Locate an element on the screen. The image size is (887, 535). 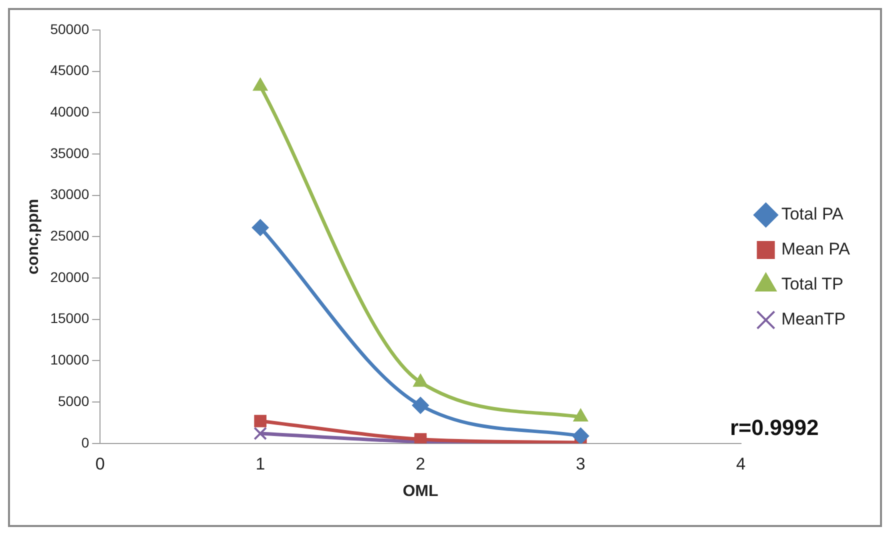
legend-label: Mean PA is located at coordinates (816, 249).